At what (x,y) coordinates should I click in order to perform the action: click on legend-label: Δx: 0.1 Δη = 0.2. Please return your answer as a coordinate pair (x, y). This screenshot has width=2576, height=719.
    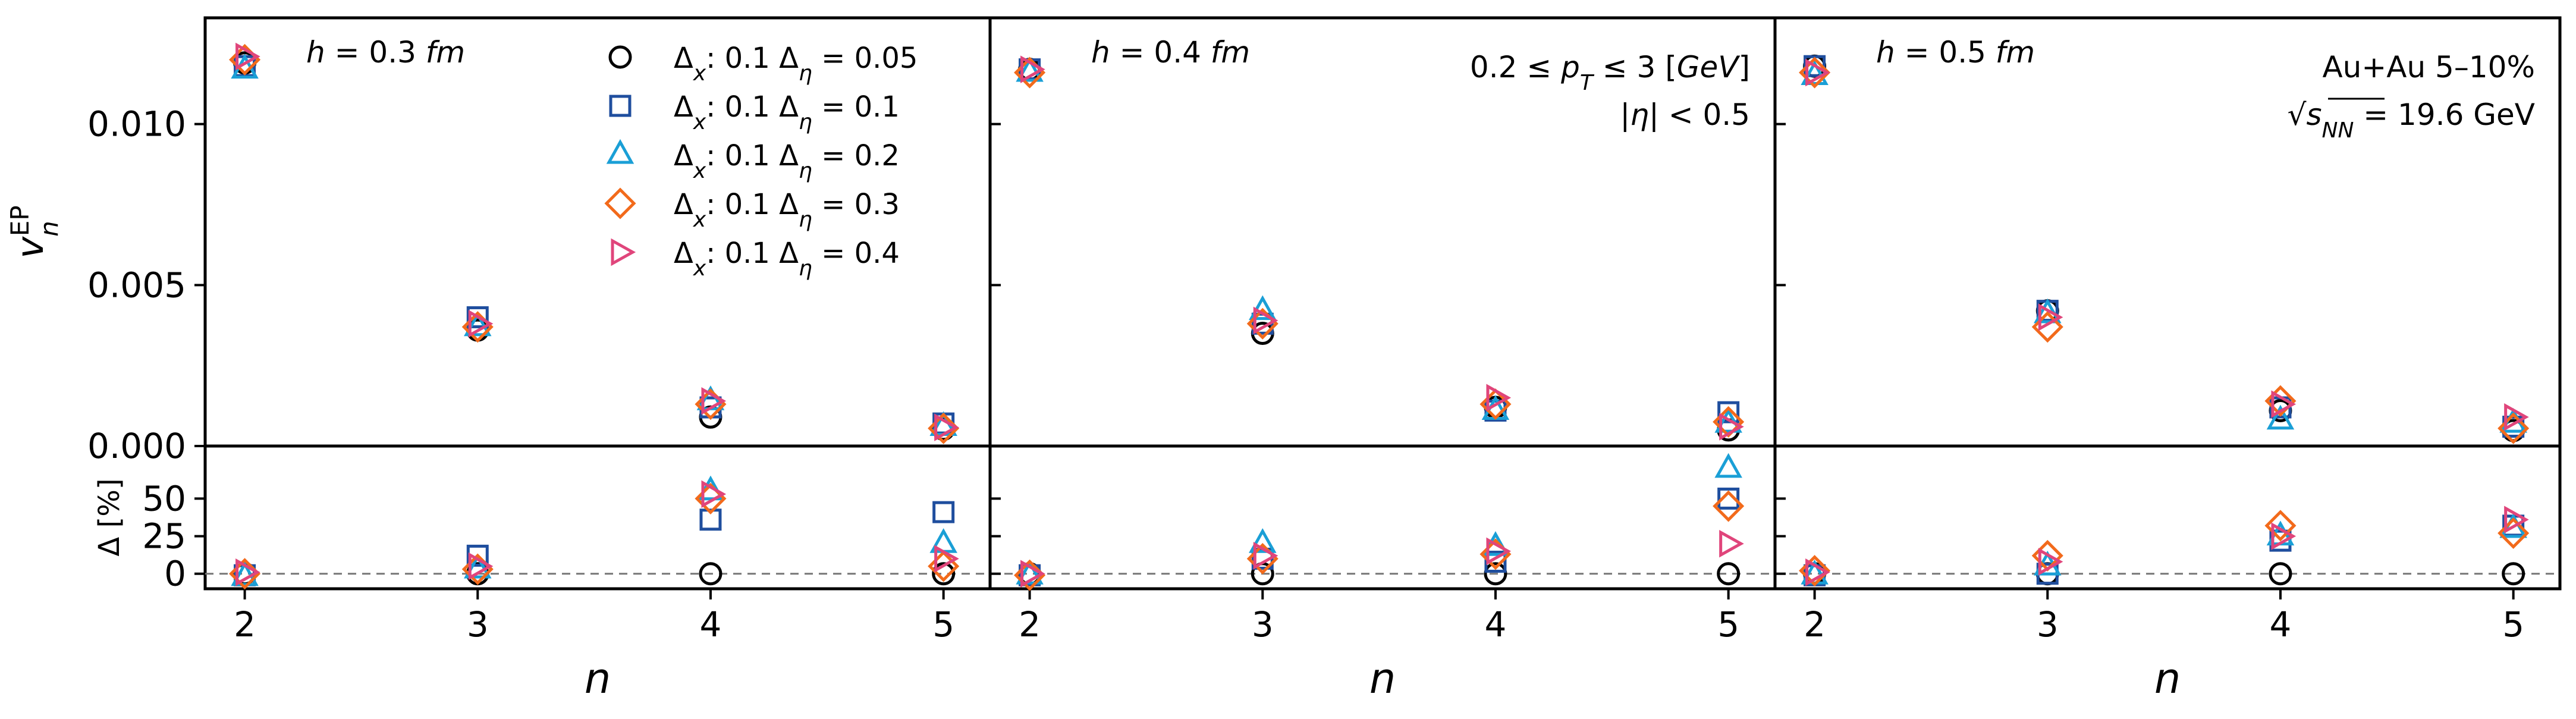
    Looking at the image, I should click on (787, 161).